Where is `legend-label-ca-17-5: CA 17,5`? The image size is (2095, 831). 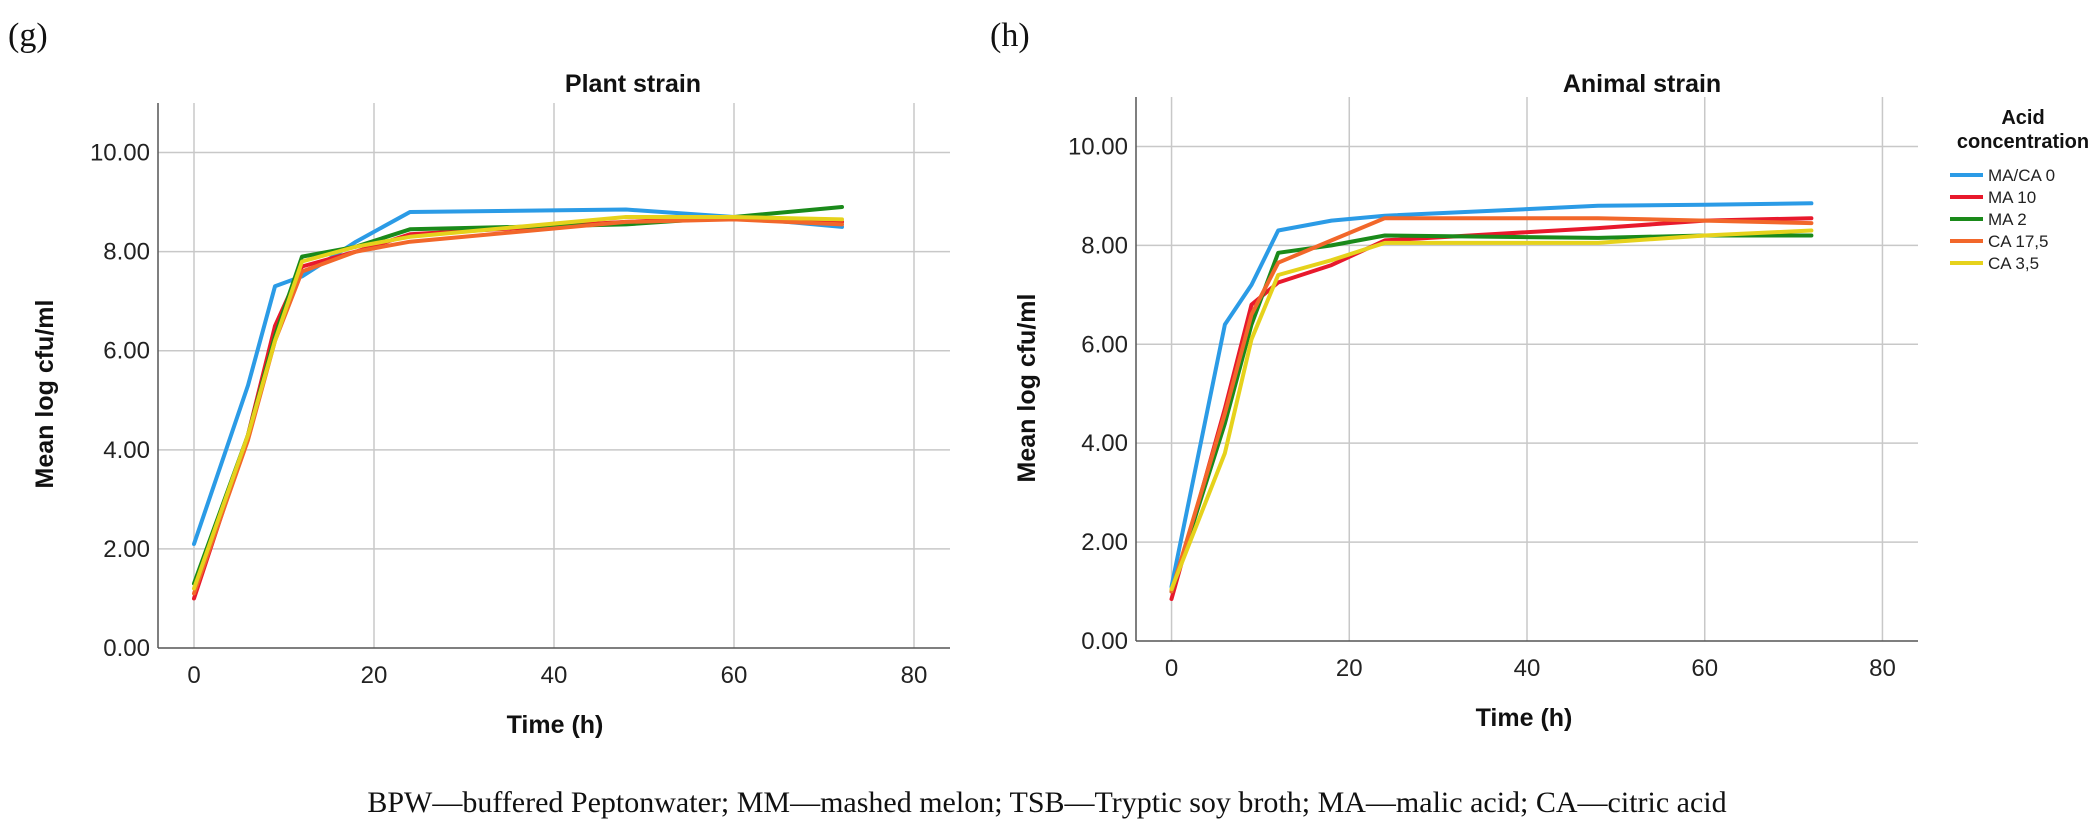 legend-label-ca-17-5: CA 17,5 is located at coordinates (2018, 241).